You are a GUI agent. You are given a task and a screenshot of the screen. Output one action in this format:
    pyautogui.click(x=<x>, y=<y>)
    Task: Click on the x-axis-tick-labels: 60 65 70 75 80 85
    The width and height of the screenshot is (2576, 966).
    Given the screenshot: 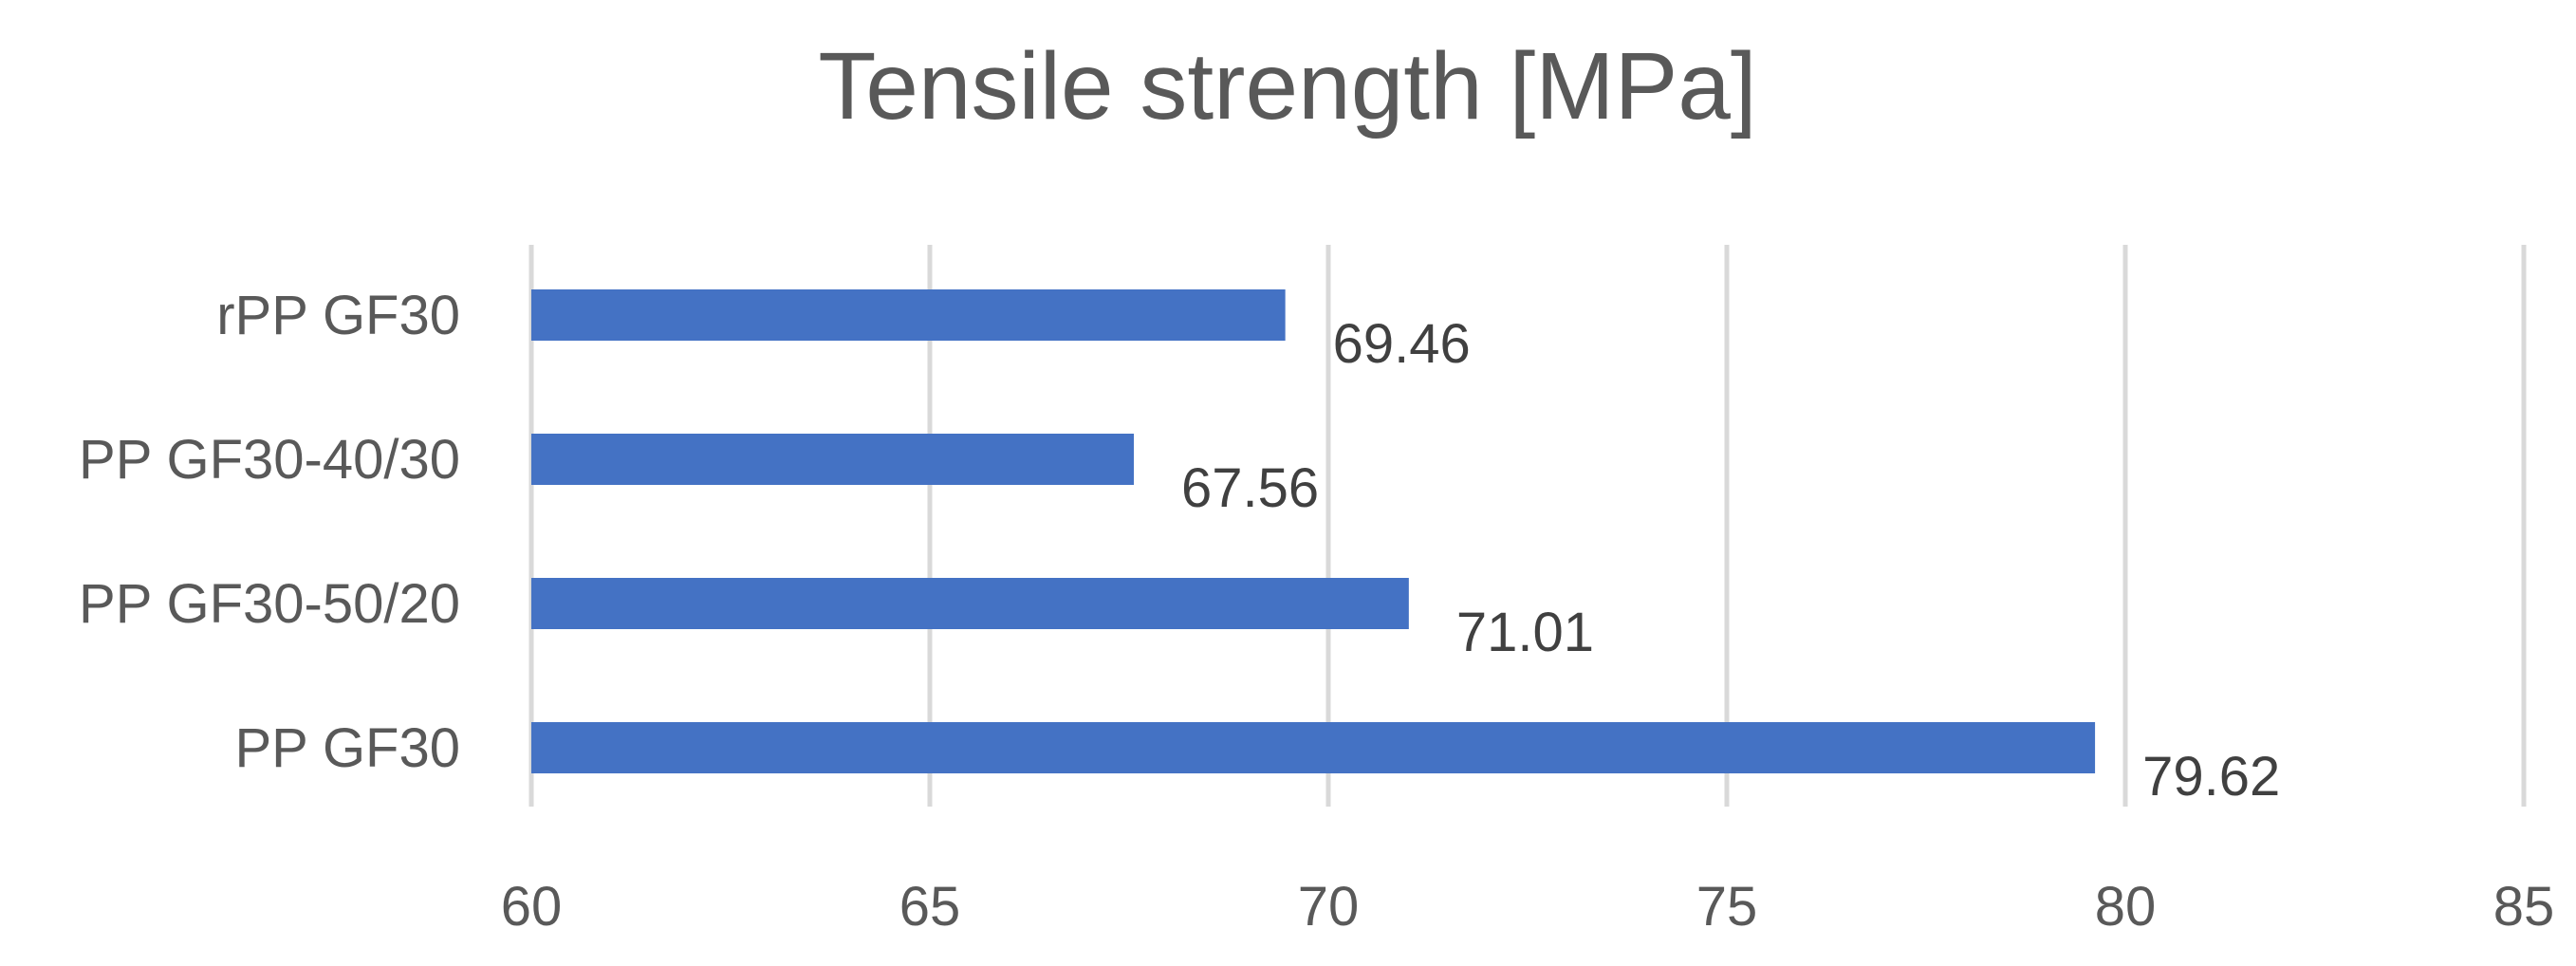 What is the action you would take?
    pyautogui.click(x=1528, y=907)
    